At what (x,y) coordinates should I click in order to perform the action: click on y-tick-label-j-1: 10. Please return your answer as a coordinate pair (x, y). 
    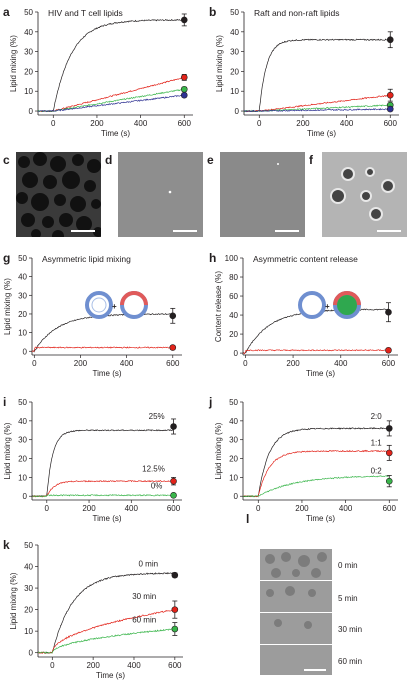
    Looking at the image, I should click on (233, 477).